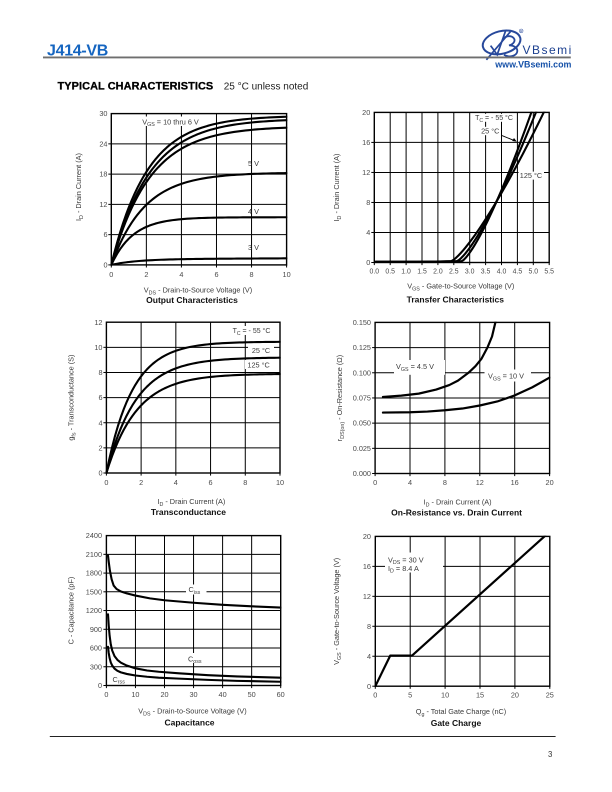  I want to click on svg-text: 25 °C unless noted, so click(266, 87).